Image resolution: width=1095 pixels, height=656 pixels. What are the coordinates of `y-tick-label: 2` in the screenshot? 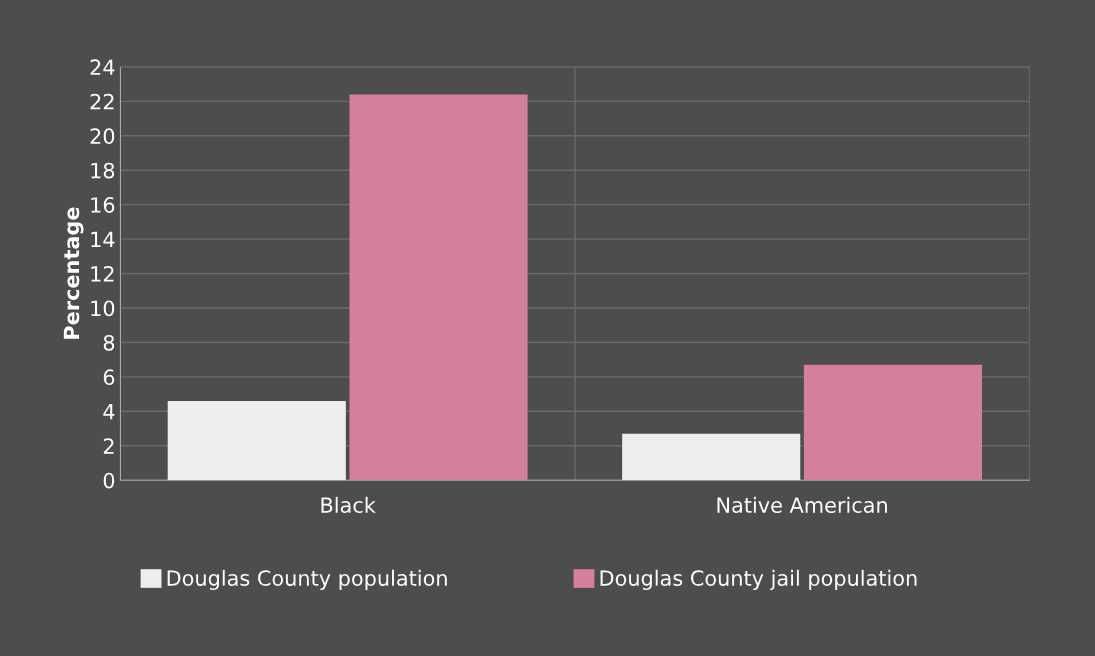 It's located at (108, 446).